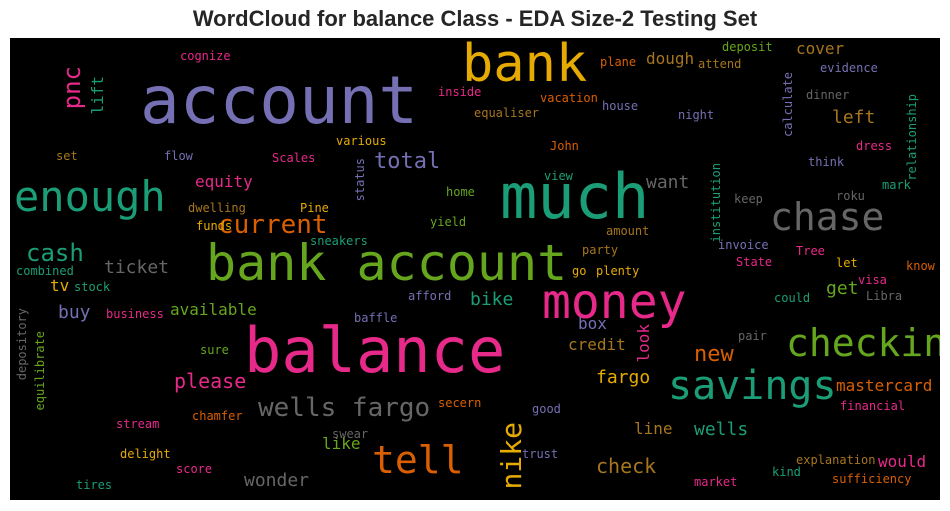  I want to click on word-equity: equity, so click(224, 181).